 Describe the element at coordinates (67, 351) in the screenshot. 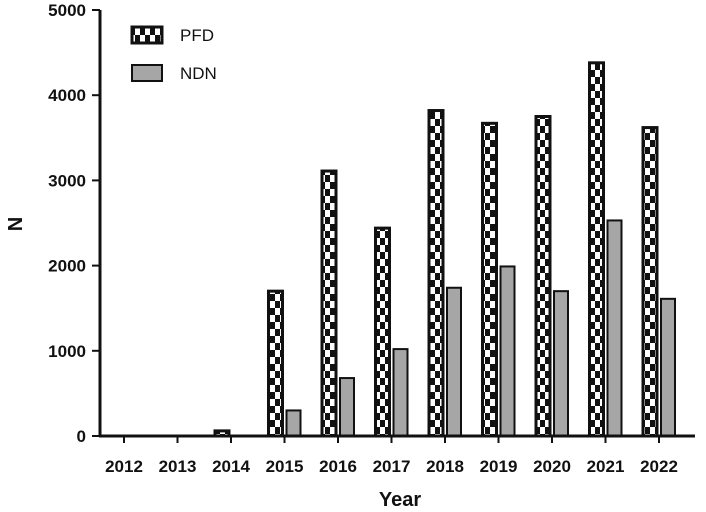

I see `y-tick-label: 1000` at that location.